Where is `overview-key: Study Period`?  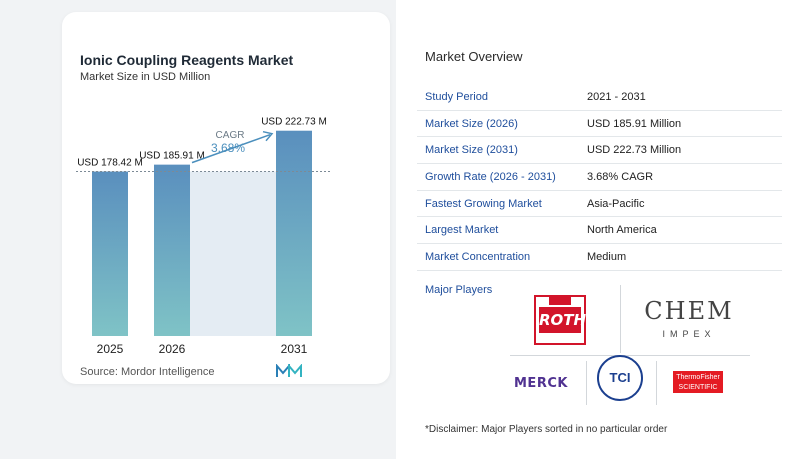
overview-key: Study Period is located at coordinates (456, 96).